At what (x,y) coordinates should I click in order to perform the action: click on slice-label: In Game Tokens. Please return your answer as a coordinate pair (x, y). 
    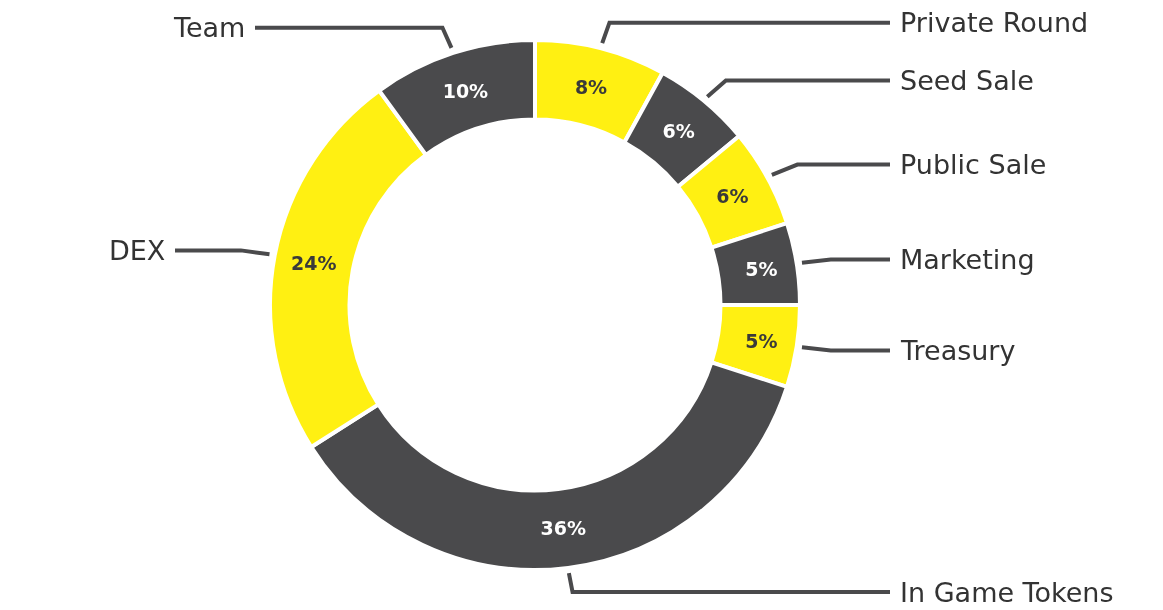
    Looking at the image, I should click on (1007, 592).